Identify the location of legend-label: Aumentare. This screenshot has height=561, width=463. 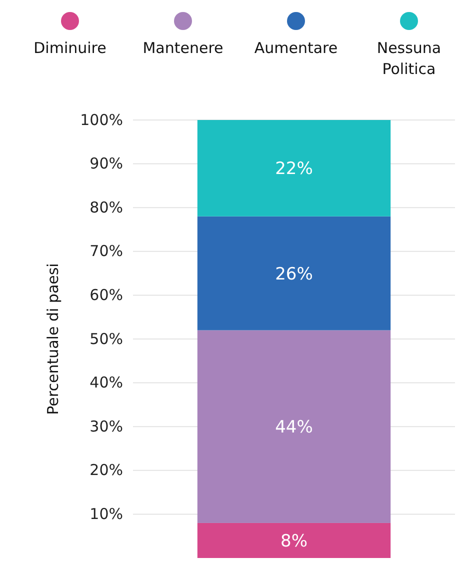
(296, 48).